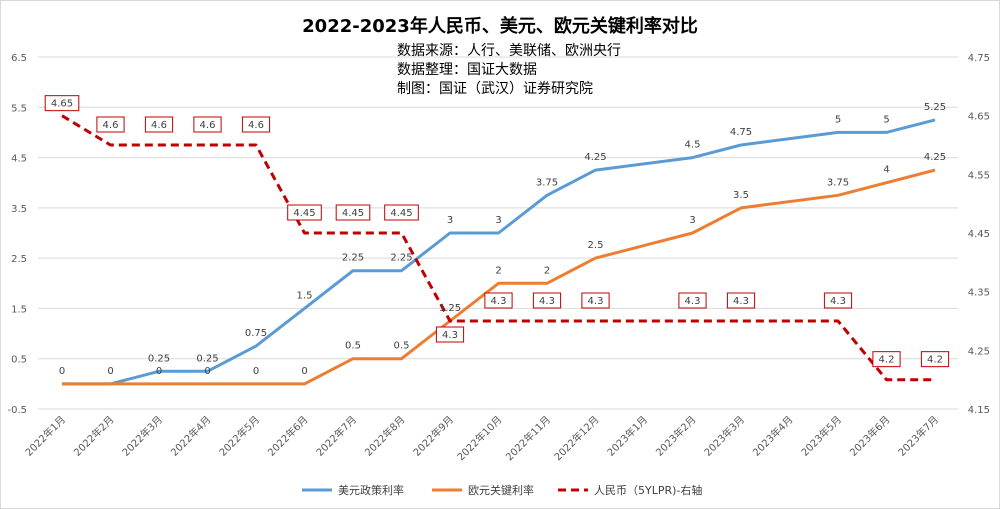 This screenshot has width=1000, height=509. I want to click on x-axis-tick: 2023年1月, so click(627, 436).